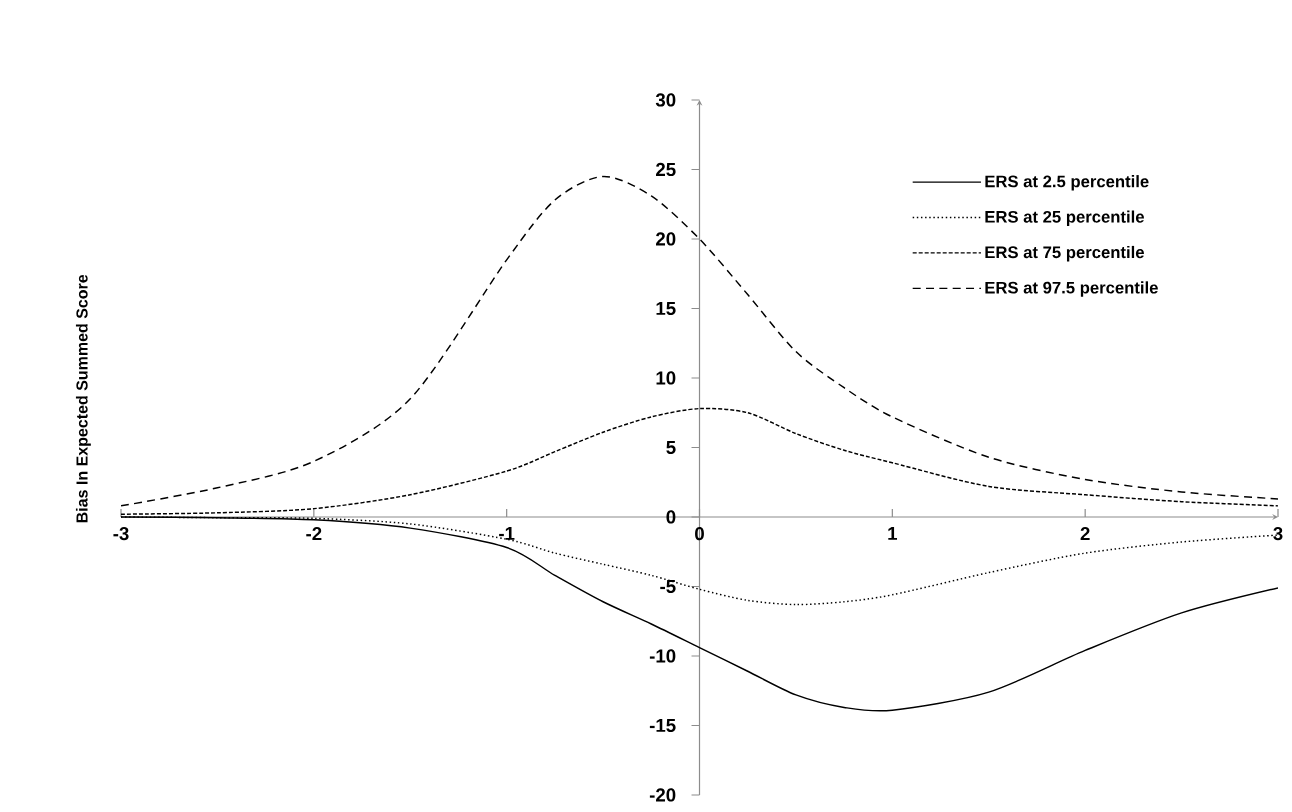 The width and height of the screenshot is (1292, 812). What do you see at coordinates (1064, 218) in the screenshot?
I see `legend-label: ERS at 25 percentile` at bounding box center [1064, 218].